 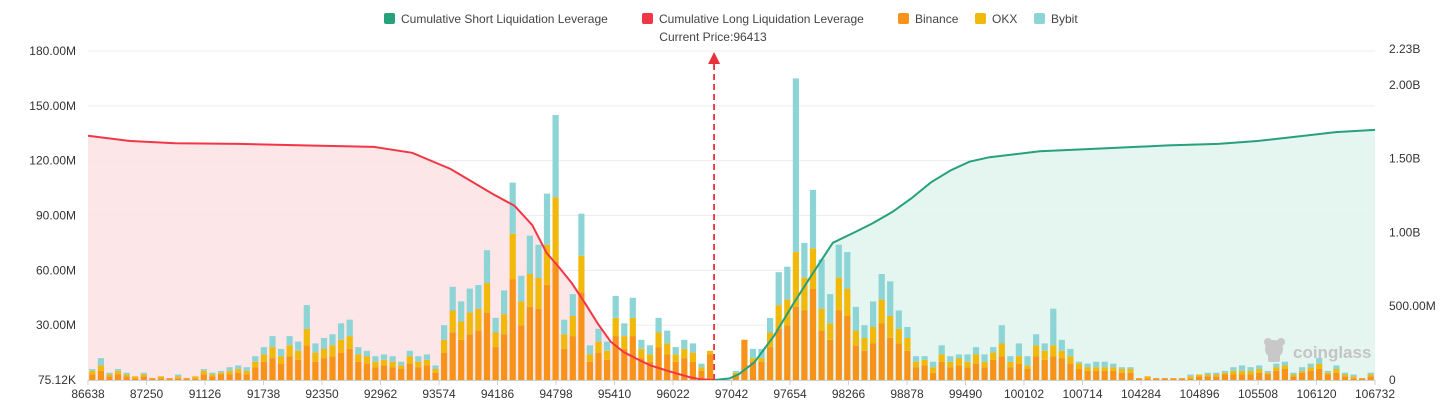 What do you see at coordinates (556, 394) in the screenshot?
I see `x-tick-label: 94798` at bounding box center [556, 394].